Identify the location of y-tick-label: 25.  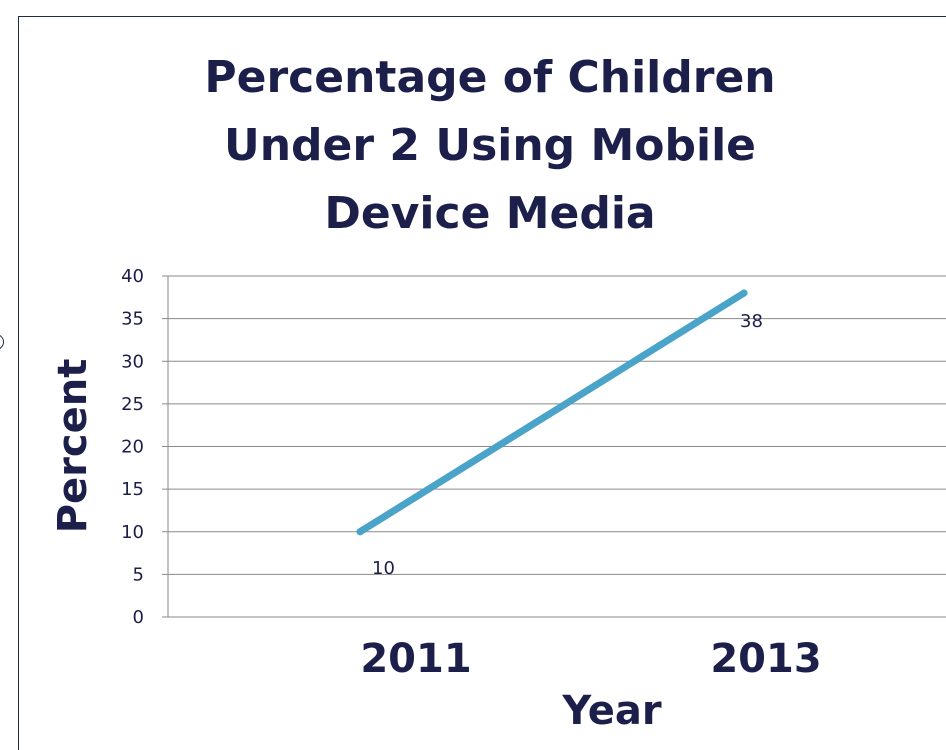
(132, 404).